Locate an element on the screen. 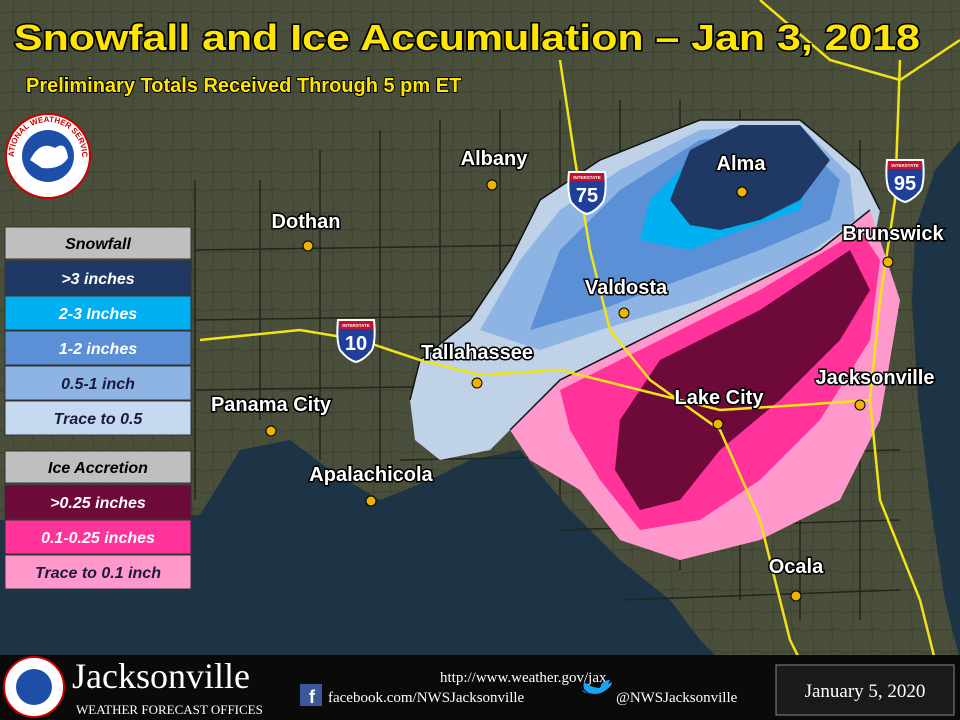 The image size is (960, 720). interstate-shield: INTERSTATE 95 is located at coordinates (905, 181).